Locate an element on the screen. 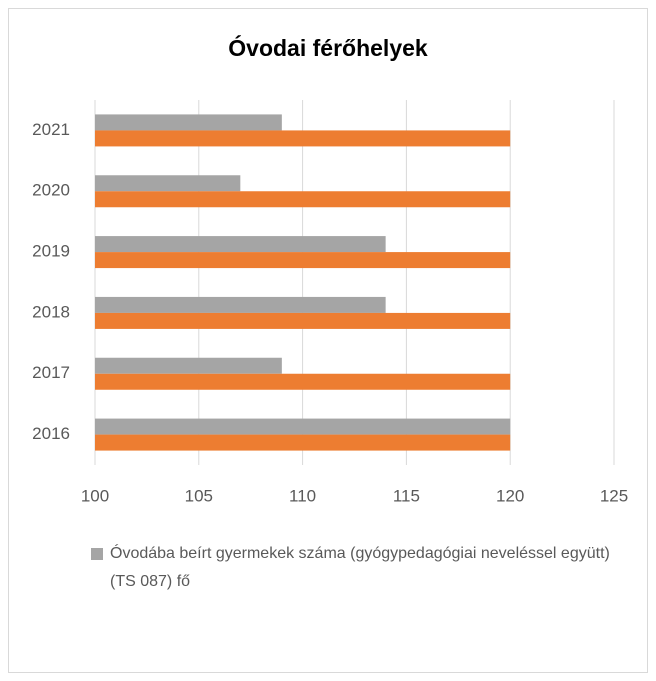 This screenshot has width=656, height=681. y-tick-label: 2020 is located at coordinates (51, 190).